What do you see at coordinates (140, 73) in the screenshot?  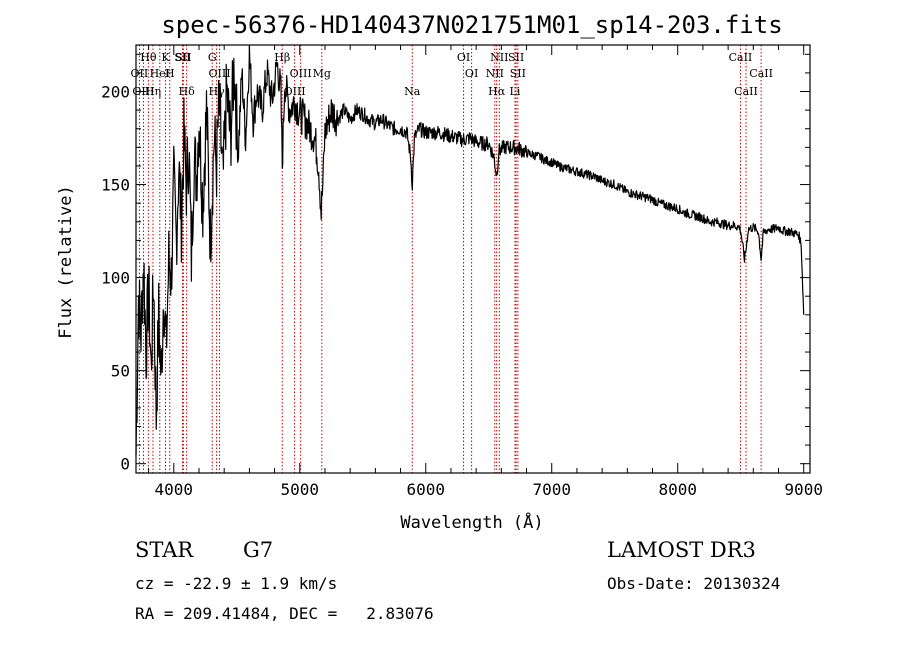 I see `line-label-OII: OII` at bounding box center [140, 73].